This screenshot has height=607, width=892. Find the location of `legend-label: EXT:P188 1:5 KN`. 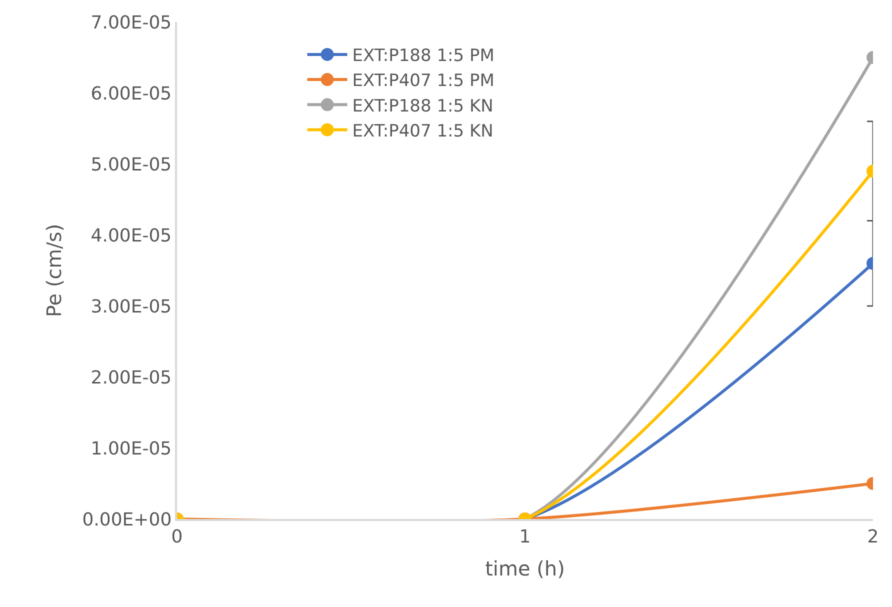

legend-label: EXT:P188 1:5 KN is located at coordinates (423, 106).